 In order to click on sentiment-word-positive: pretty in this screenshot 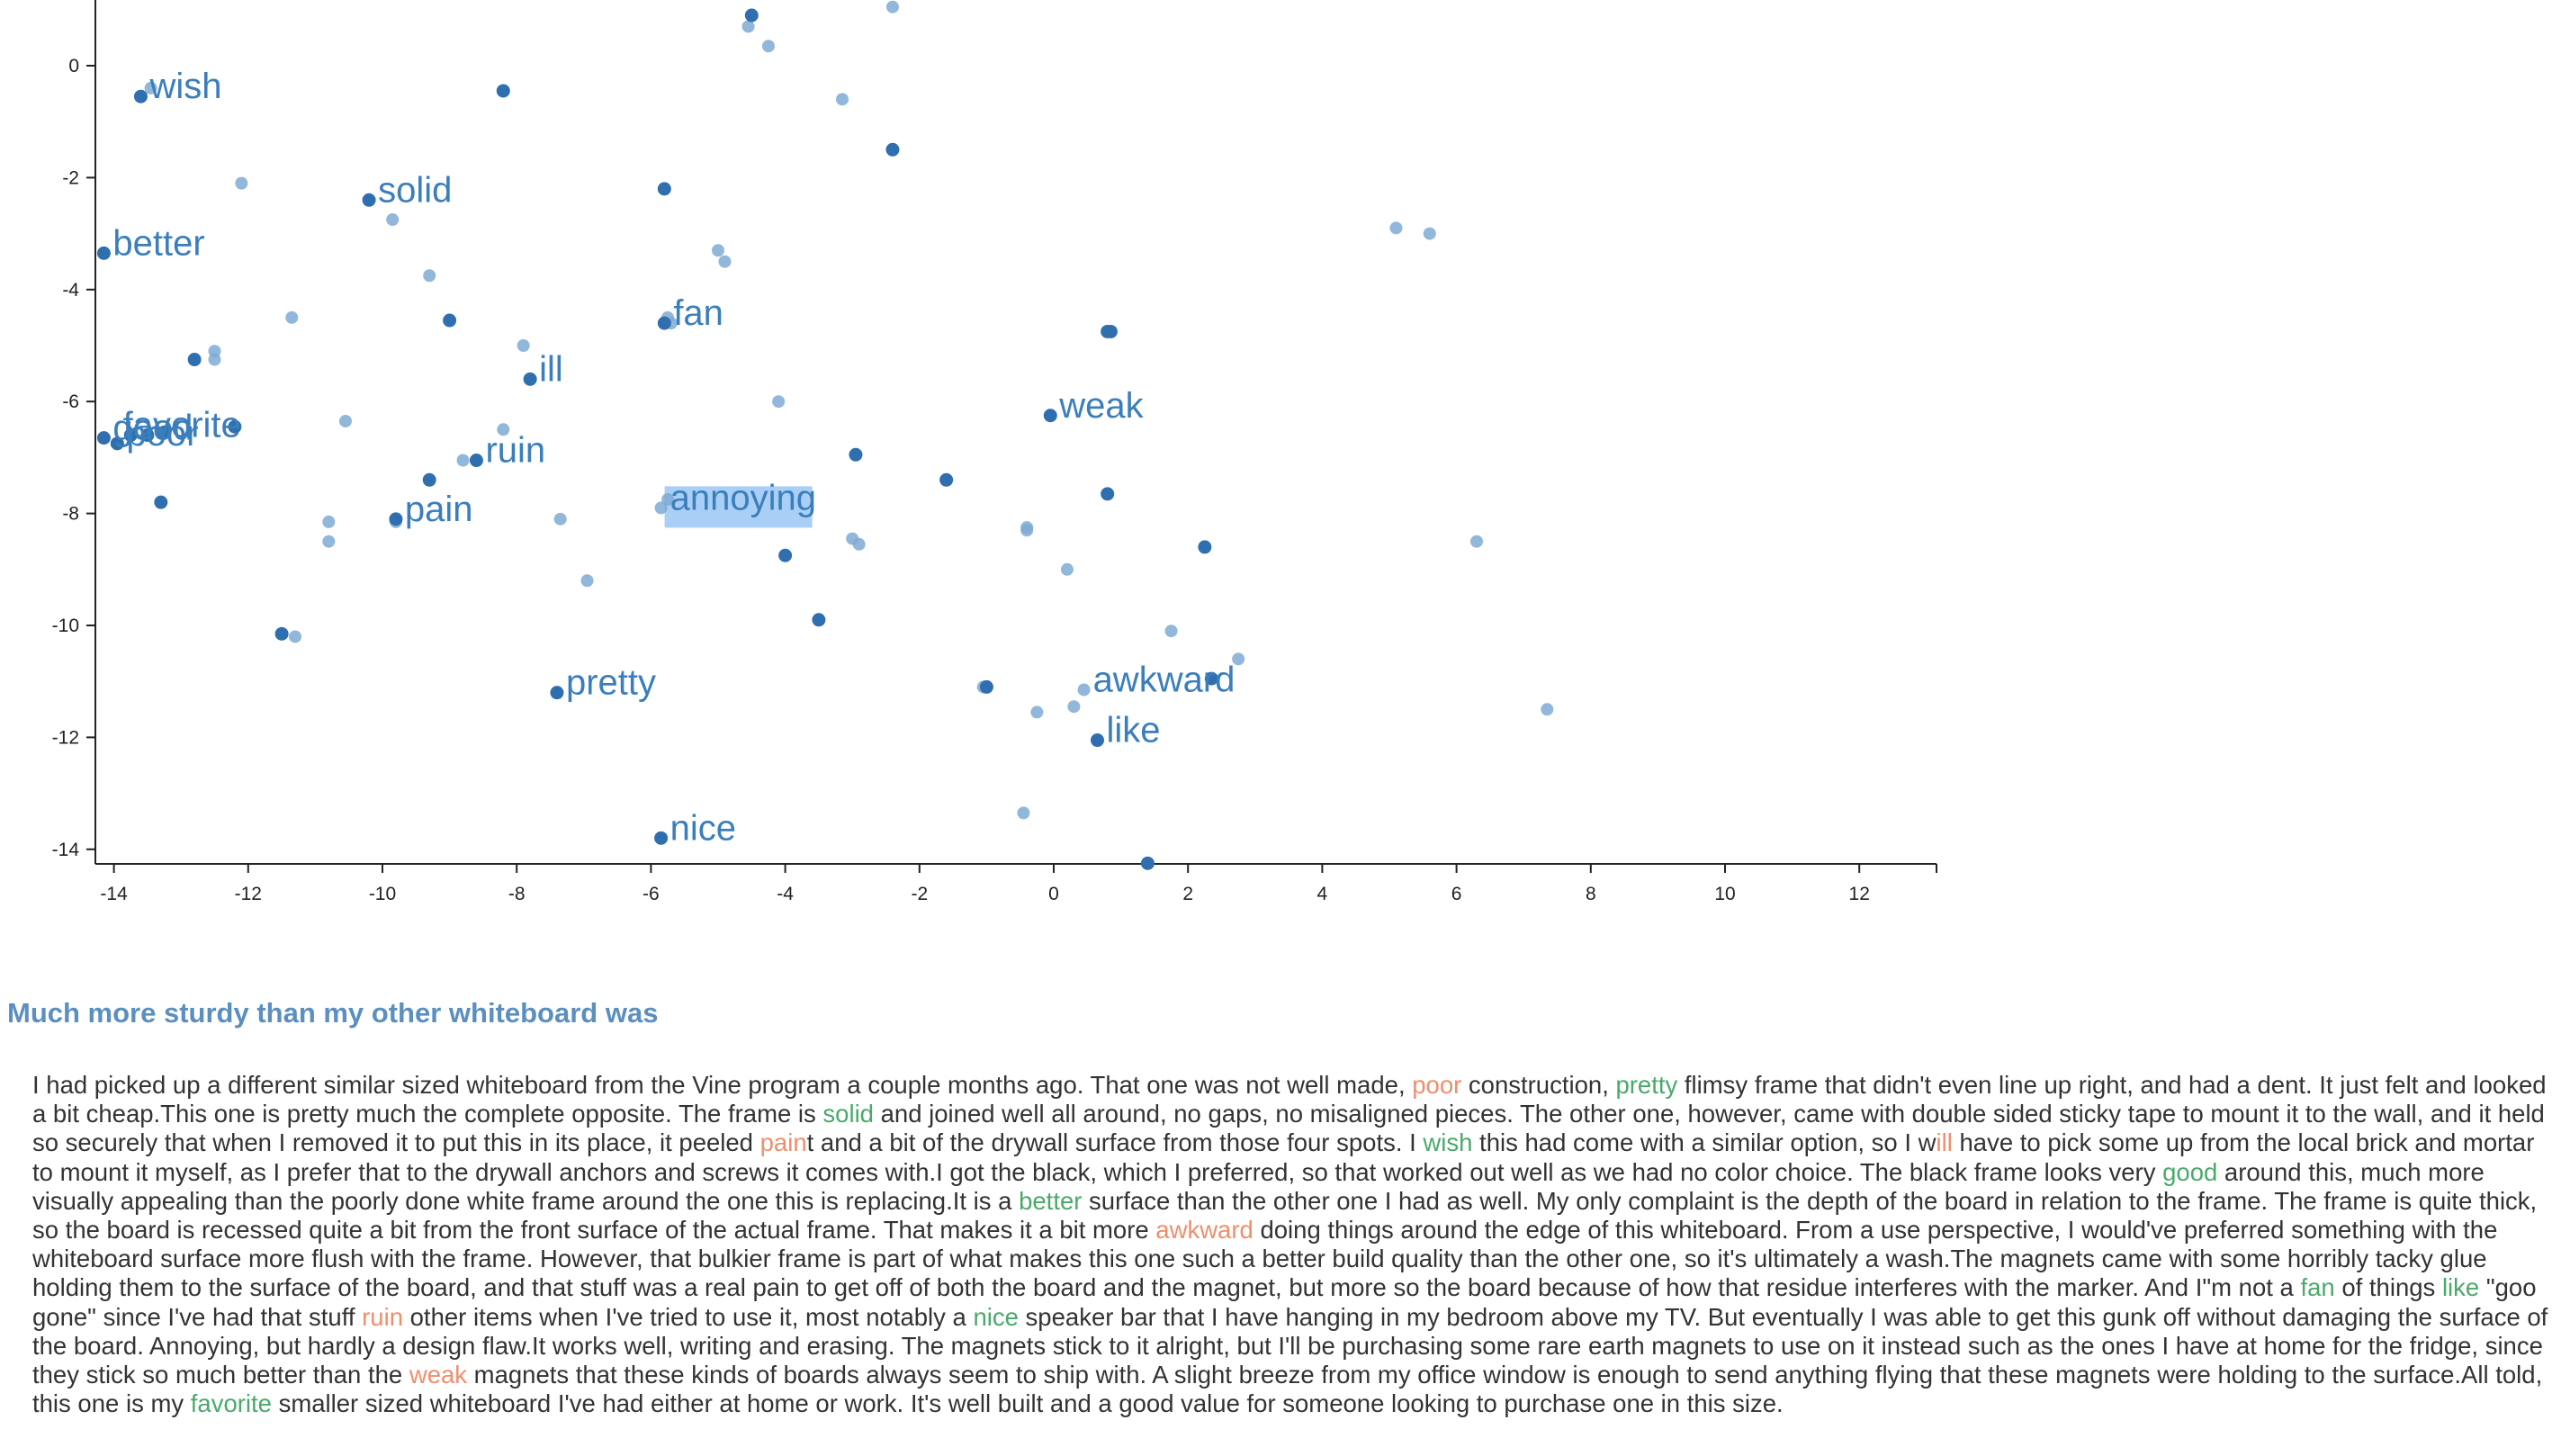, I will do `click(1646, 1085)`.